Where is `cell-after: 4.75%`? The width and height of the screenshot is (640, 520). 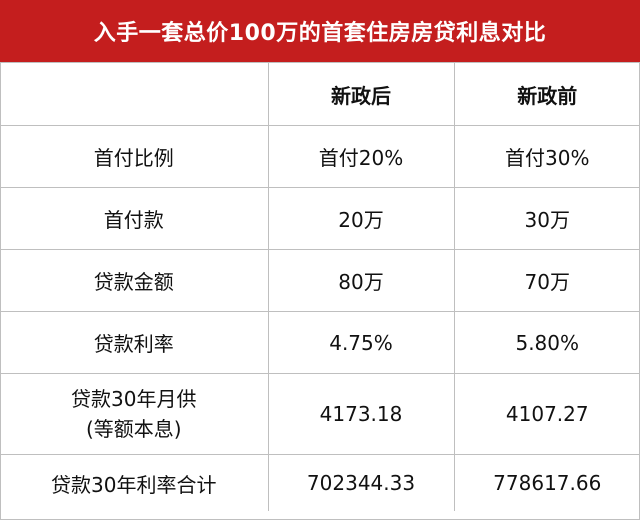 cell-after: 4.75% is located at coordinates (361, 342).